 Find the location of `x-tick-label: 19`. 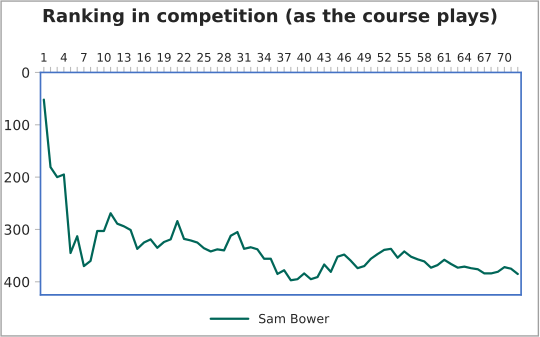

x-tick-label: 19 is located at coordinates (164, 57).